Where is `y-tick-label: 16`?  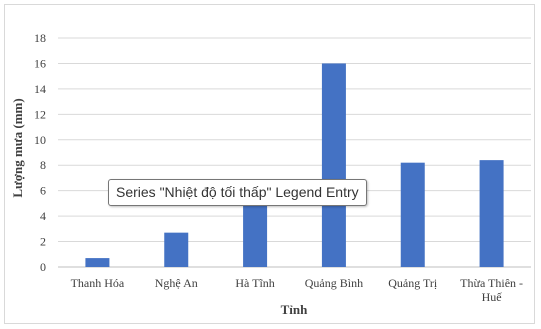
y-tick-label: 16 is located at coordinates (40, 63).